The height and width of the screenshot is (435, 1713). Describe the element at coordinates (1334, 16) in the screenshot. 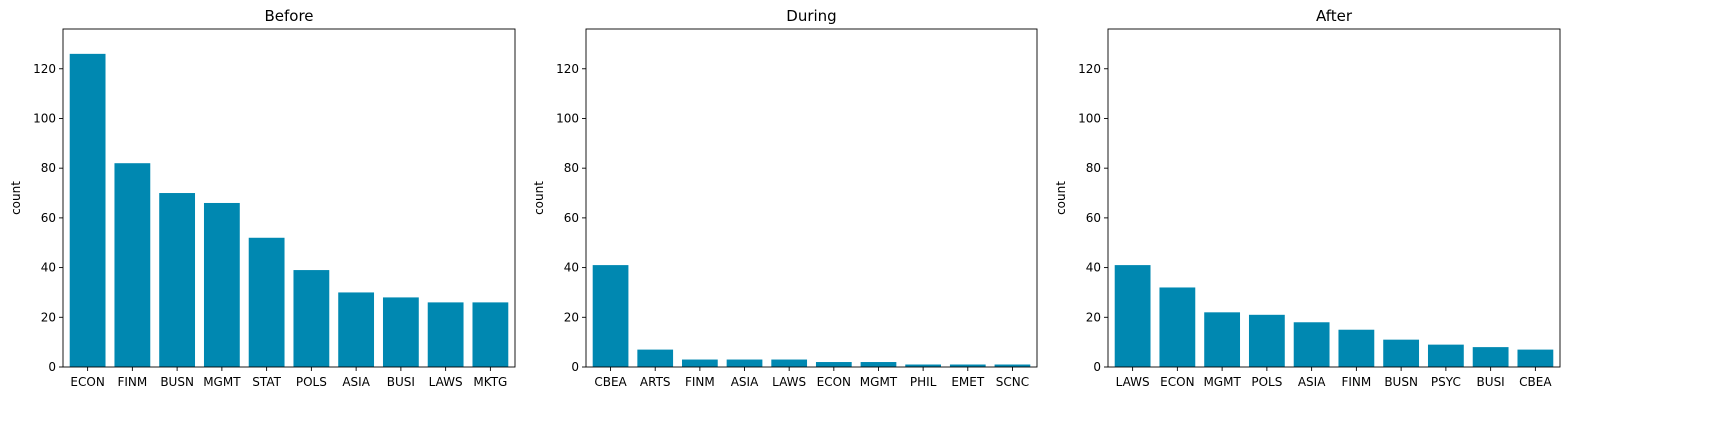

I see `chart-title: After` at that location.